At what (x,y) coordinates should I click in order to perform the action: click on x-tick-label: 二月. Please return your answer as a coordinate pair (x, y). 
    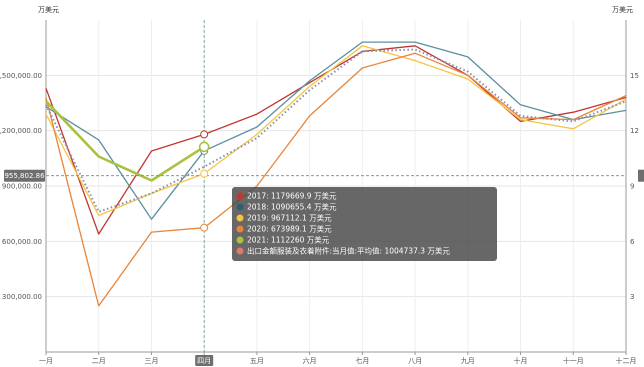
    Looking at the image, I should click on (99, 361).